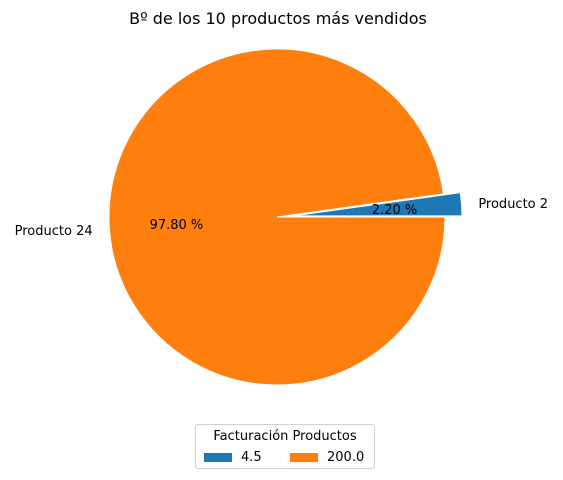 The height and width of the screenshot is (480, 563). What do you see at coordinates (513, 204) in the screenshot?
I see `slice-label-0: Producto 2` at bounding box center [513, 204].